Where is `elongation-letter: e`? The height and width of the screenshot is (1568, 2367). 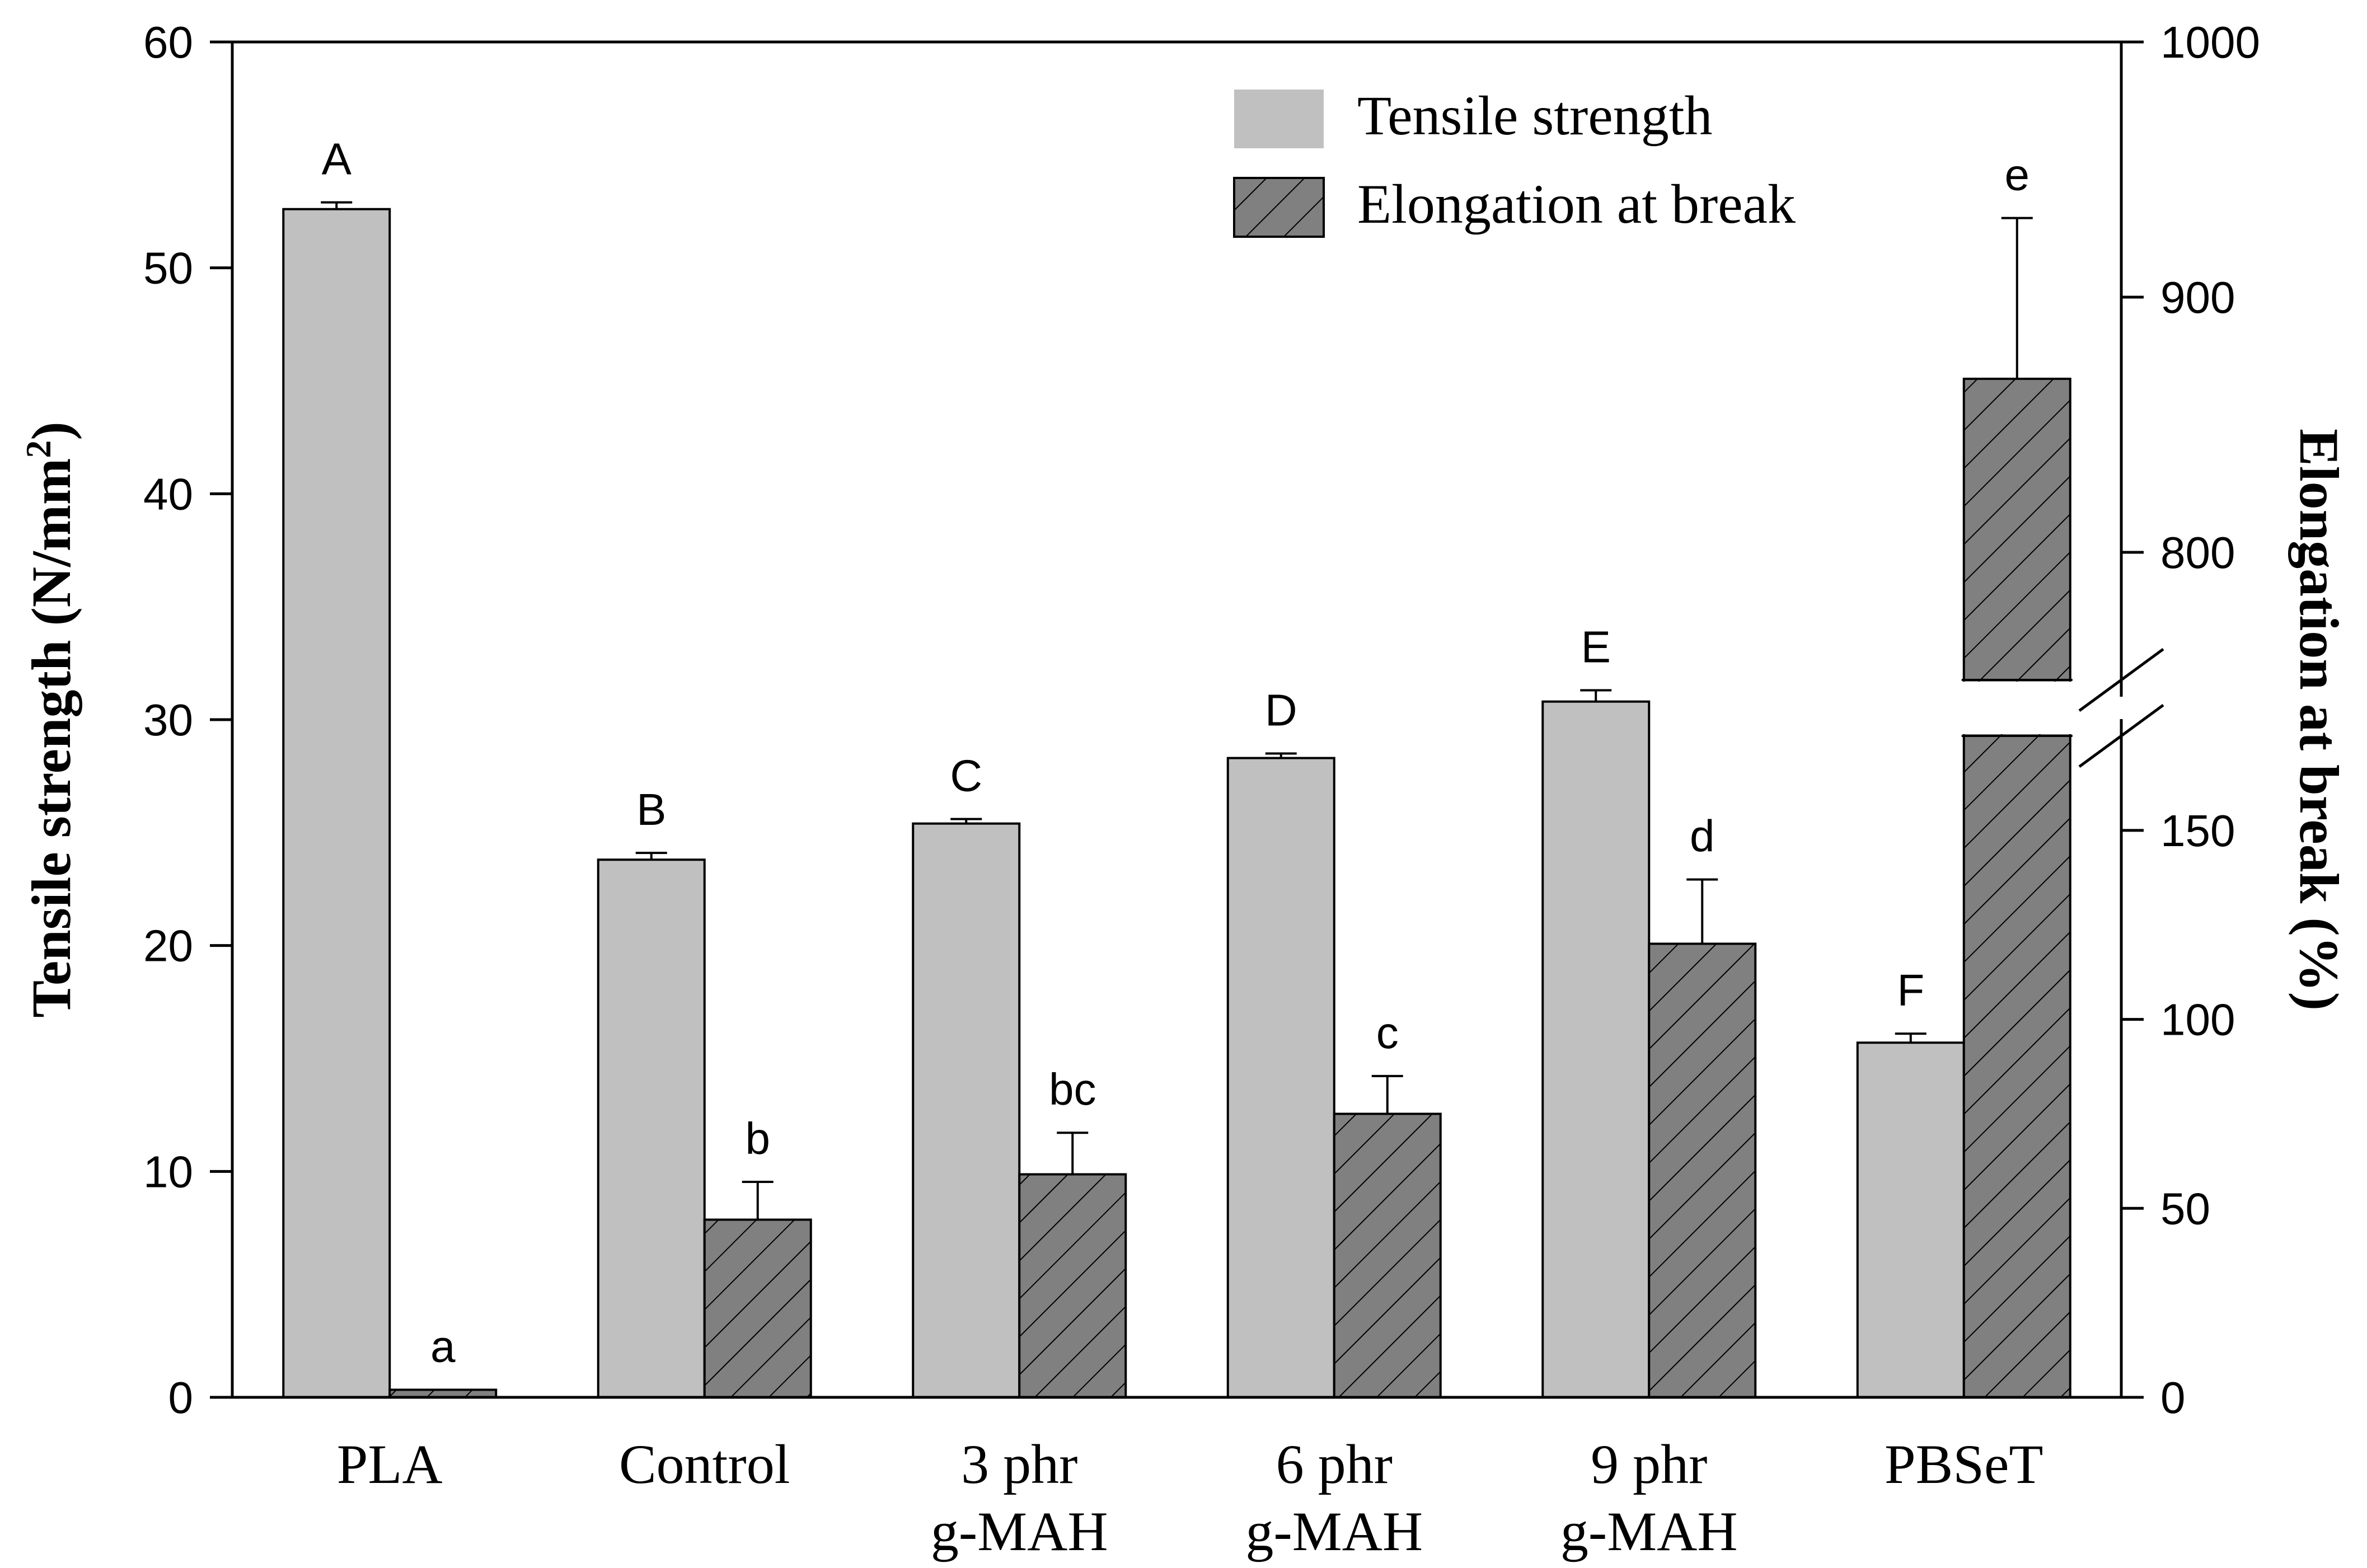 elongation-letter: e is located at coordinates (2017, 175).